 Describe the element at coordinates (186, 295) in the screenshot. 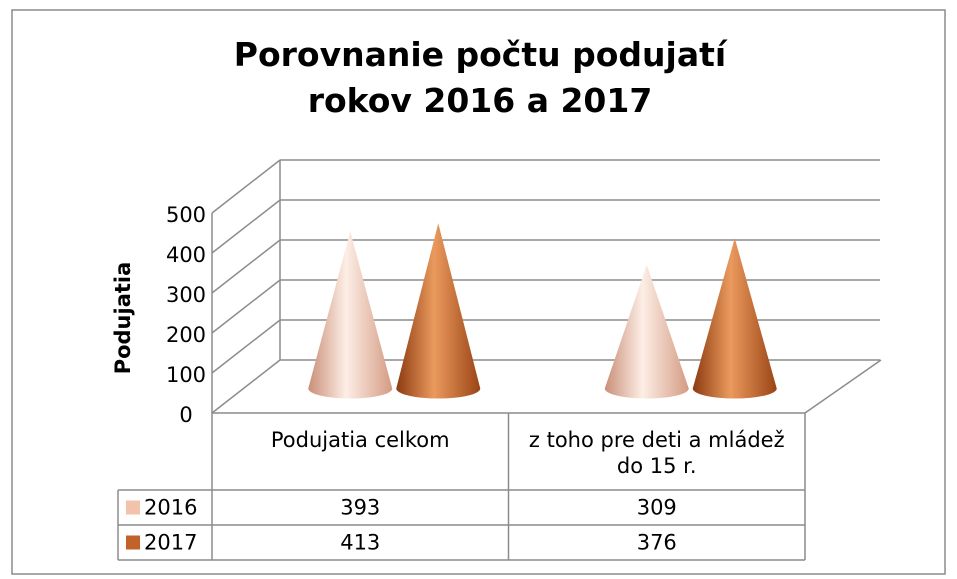

I see `y-tick-label: 300` at that location.